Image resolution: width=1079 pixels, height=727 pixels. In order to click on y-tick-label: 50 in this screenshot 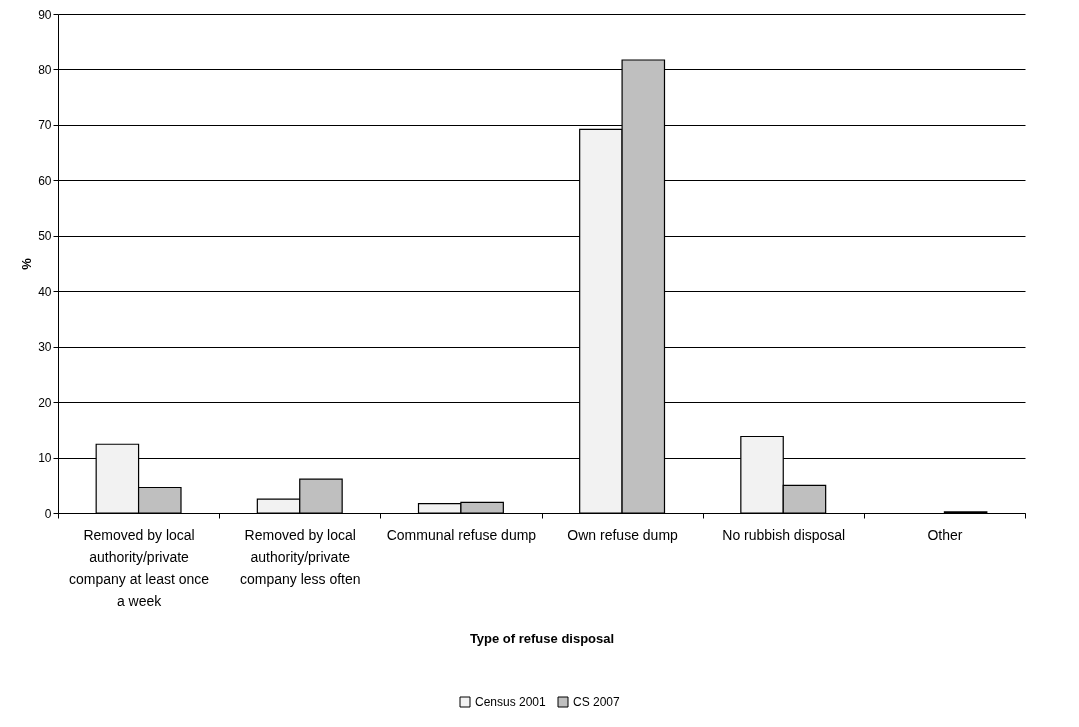, I will do `click(45, 236)`.